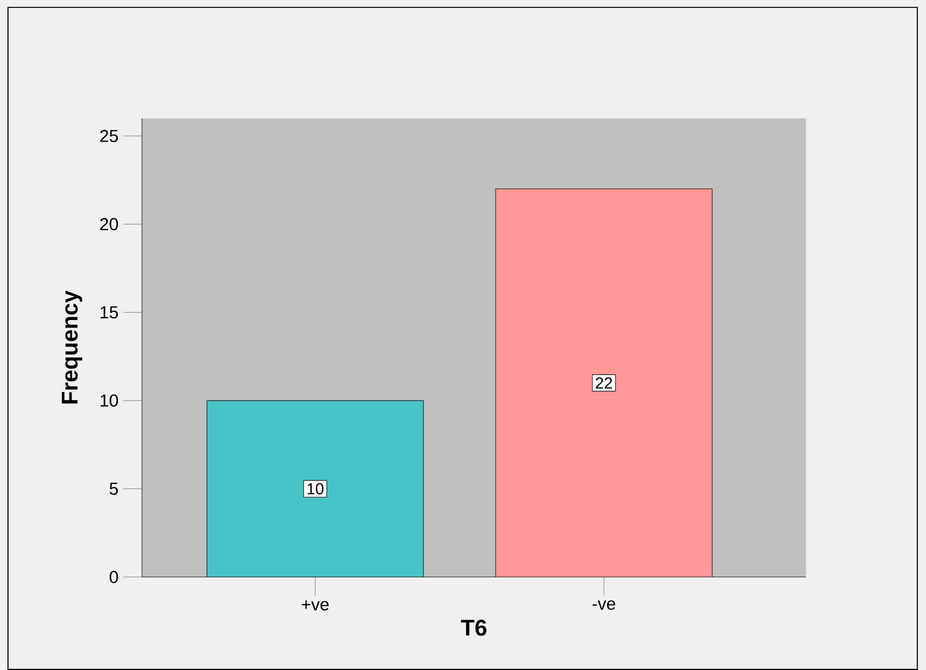 The image size is (926, 670). I want to click on x-axis-title: T6, so click(473, 628).